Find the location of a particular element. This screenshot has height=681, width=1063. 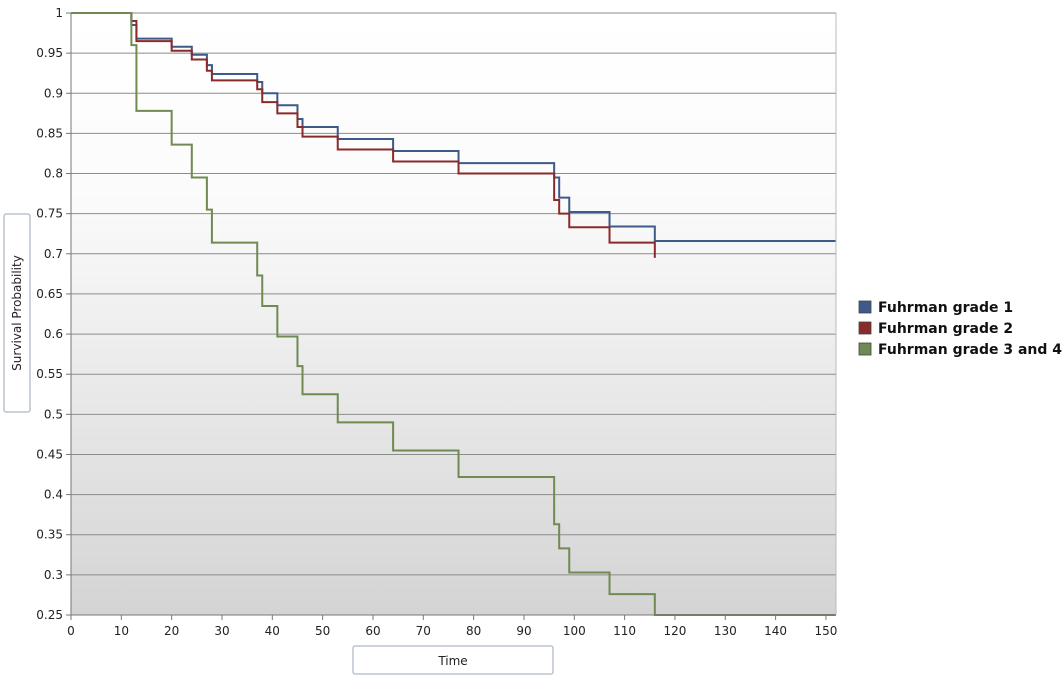

y-tick-label: 0.7 is located at coordinates (53, 254).